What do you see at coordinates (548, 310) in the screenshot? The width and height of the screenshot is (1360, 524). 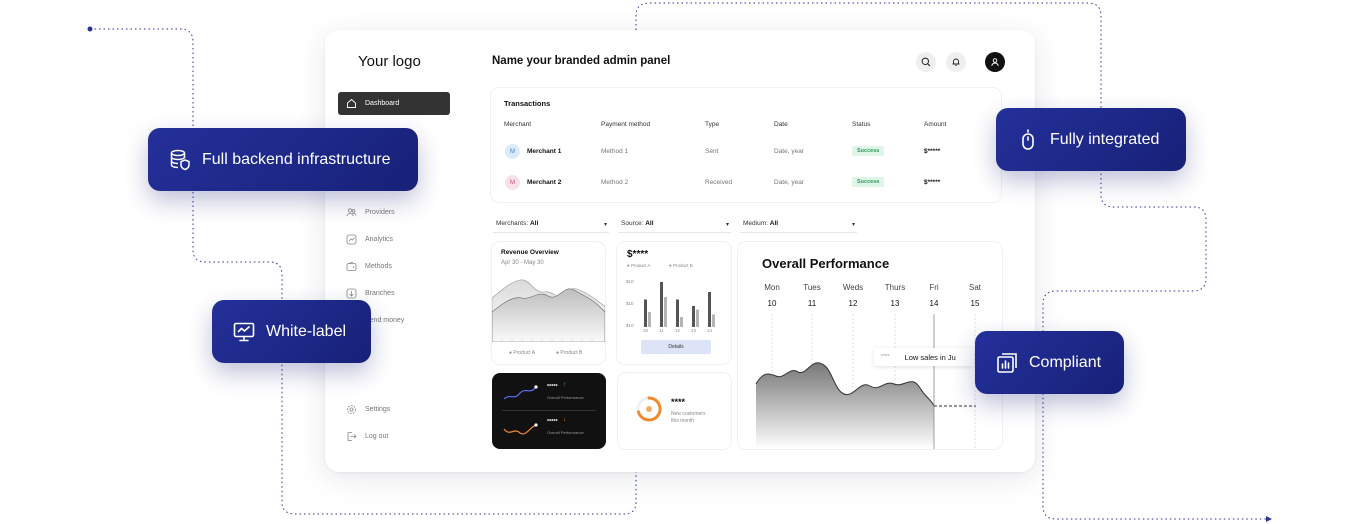 I see `revenue-area-chart` at bounding box center [548, 310].